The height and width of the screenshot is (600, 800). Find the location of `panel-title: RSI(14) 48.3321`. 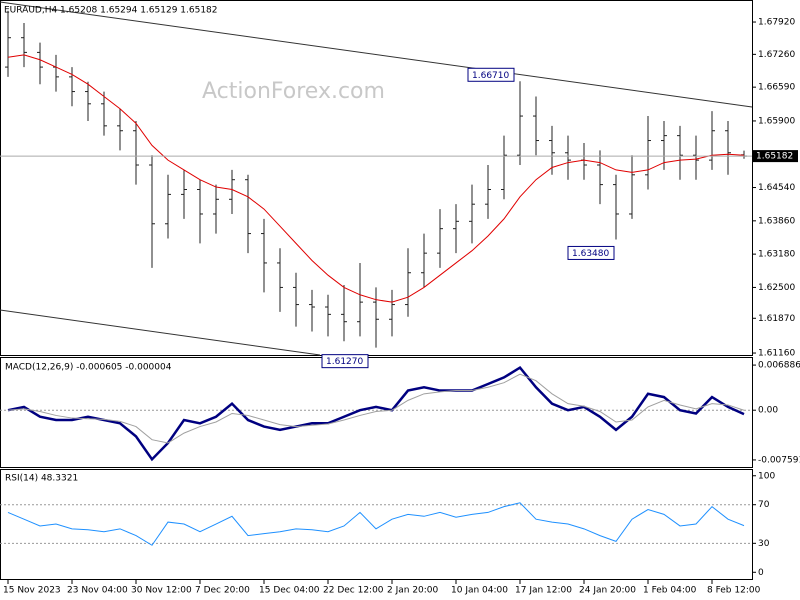

panel-title: RSI(14) 48.3321 is located at coordinates (41, 479).